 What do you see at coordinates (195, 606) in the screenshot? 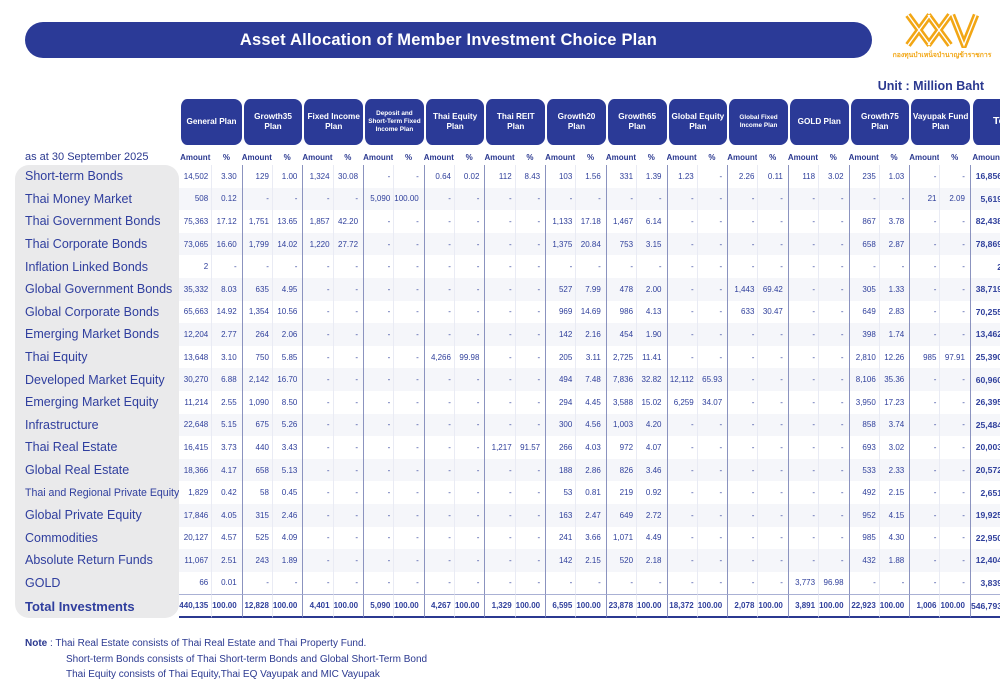
I see `cell-amount: 440,135` at bounding box center [195, 606].